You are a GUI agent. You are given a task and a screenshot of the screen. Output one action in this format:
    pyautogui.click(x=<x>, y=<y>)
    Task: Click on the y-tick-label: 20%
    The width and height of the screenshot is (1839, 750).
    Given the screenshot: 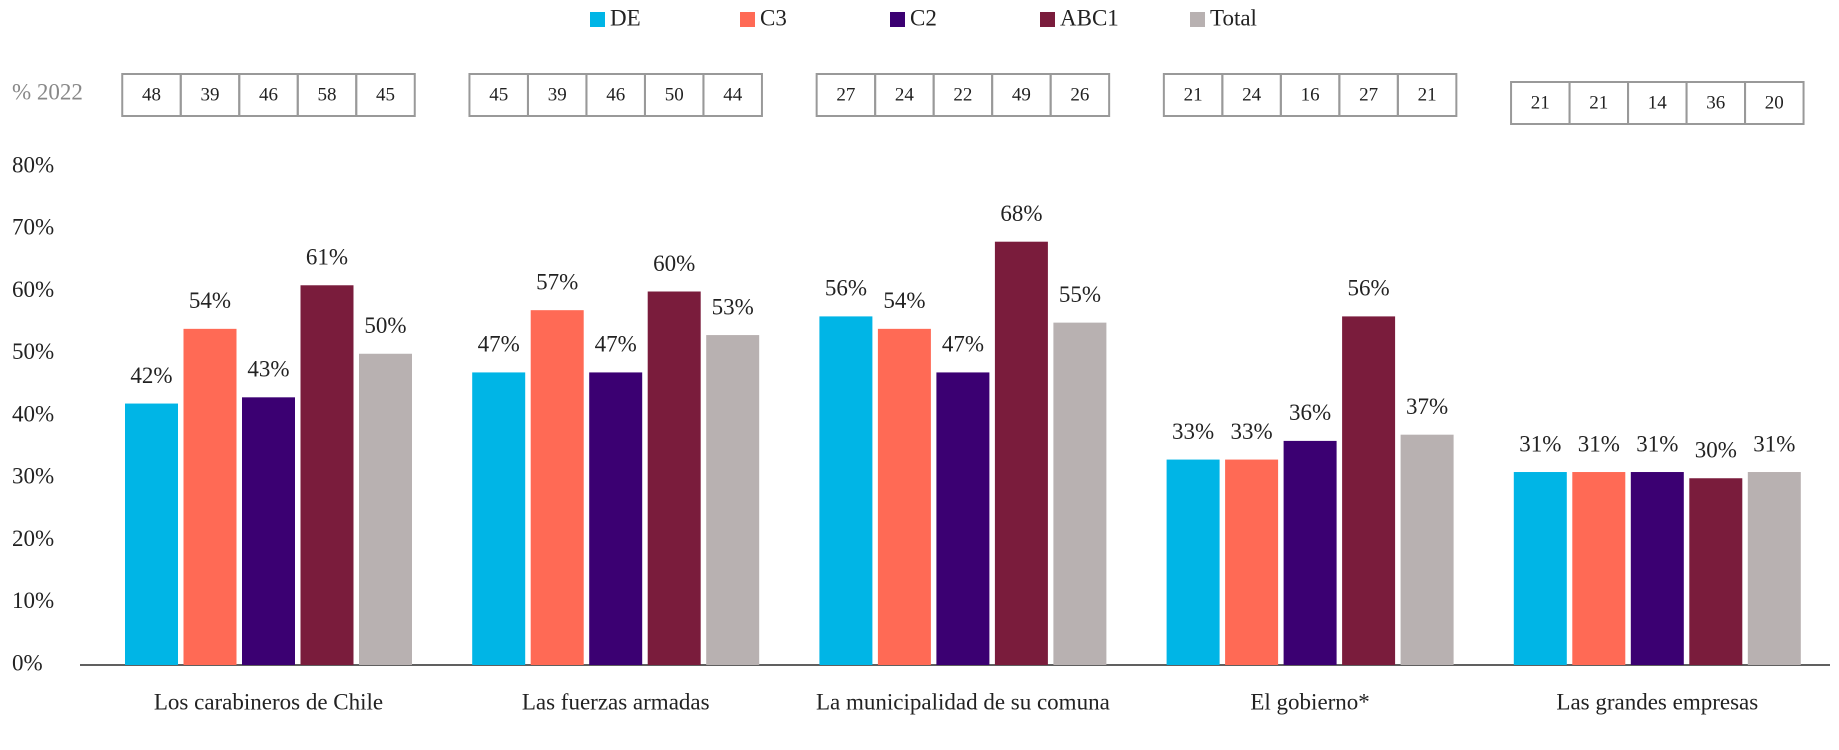 What is the action you would take?
    pyautogui.click(x=33, y=538)
    